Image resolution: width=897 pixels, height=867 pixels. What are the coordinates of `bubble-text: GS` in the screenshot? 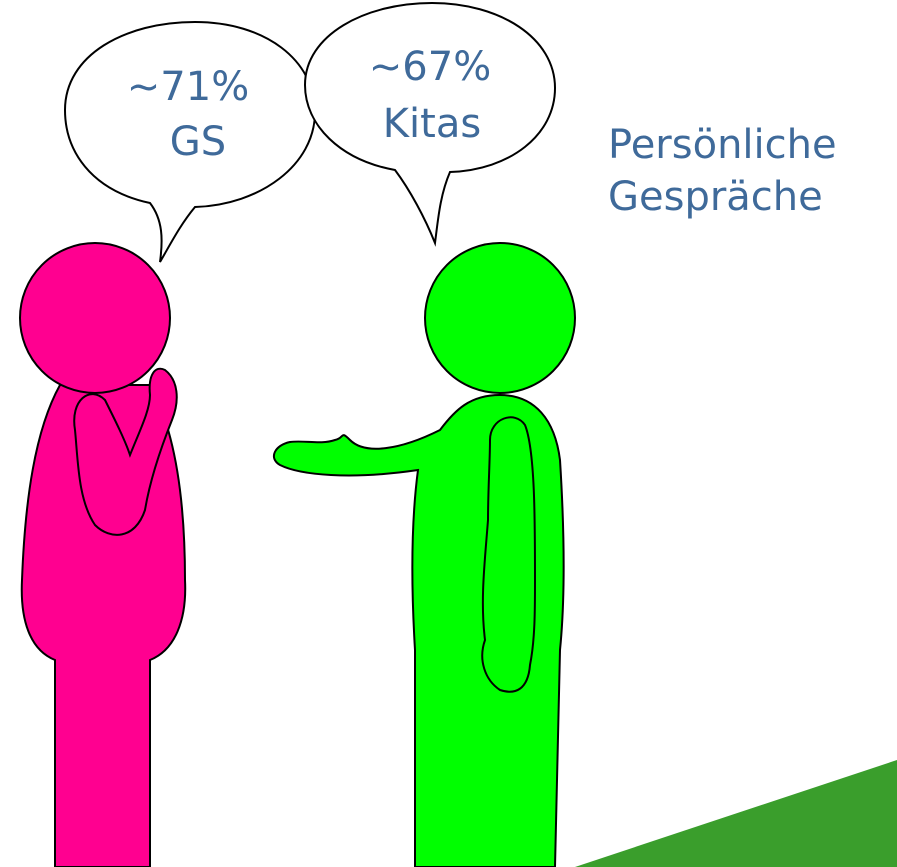 It's located at (198, 142).